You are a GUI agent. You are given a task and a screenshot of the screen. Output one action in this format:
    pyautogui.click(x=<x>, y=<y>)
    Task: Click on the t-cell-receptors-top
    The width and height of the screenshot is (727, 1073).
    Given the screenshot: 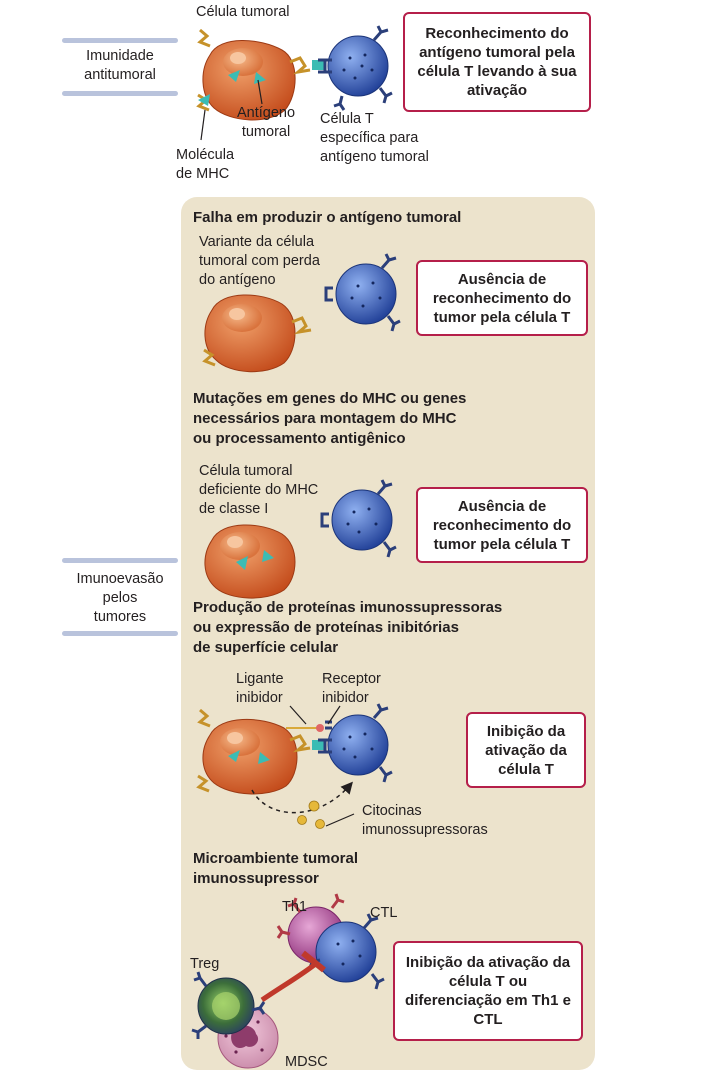 What is the action you would take?
    pyautogui.click(x=355, y=68)
    